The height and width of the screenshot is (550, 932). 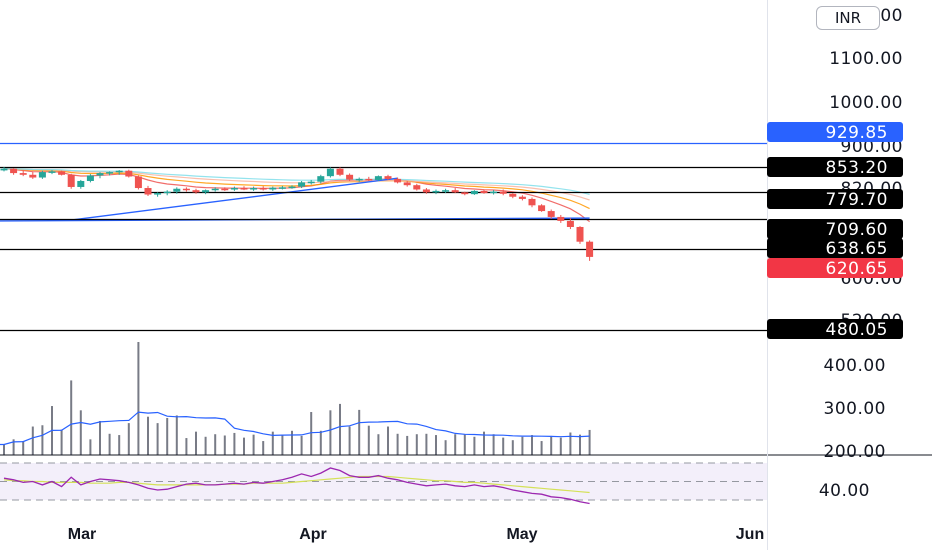 I want to click on rsi-pane, so click(x=383, y=481).